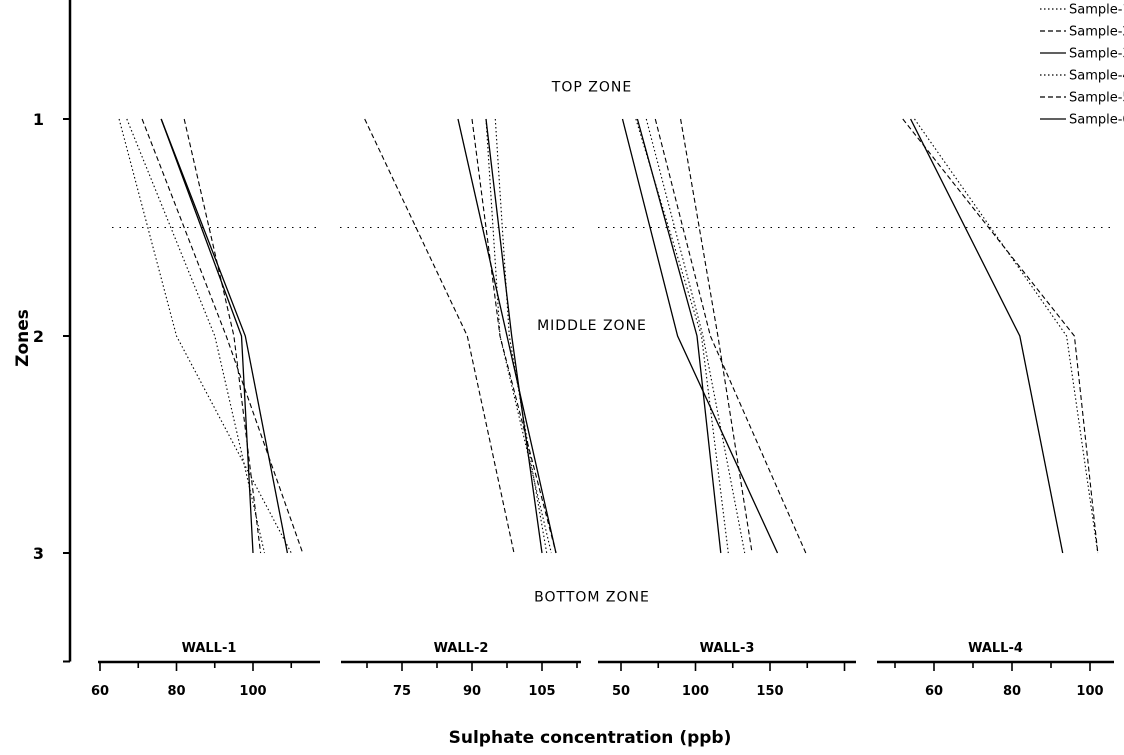  I want to click on zone-label: BOTTOM ZONE, so click(592, 597).